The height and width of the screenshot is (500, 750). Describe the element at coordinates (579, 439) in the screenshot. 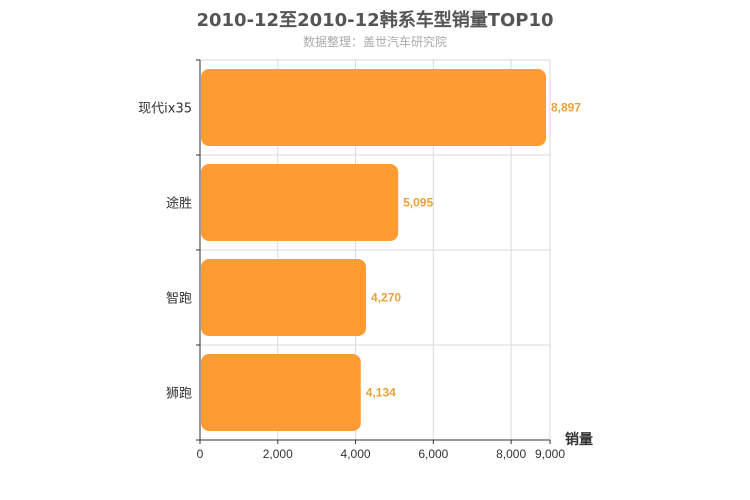

I see `x-axis-title: 销量` at that location.